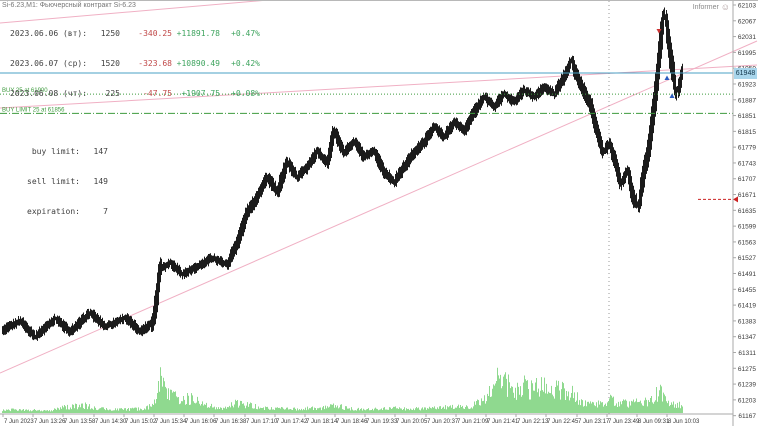  What do you see at coordinates (382, 422) in the screenshot?
I see `time-axis-label: 7 Jun 19:33` at bounding box center [382, 422].